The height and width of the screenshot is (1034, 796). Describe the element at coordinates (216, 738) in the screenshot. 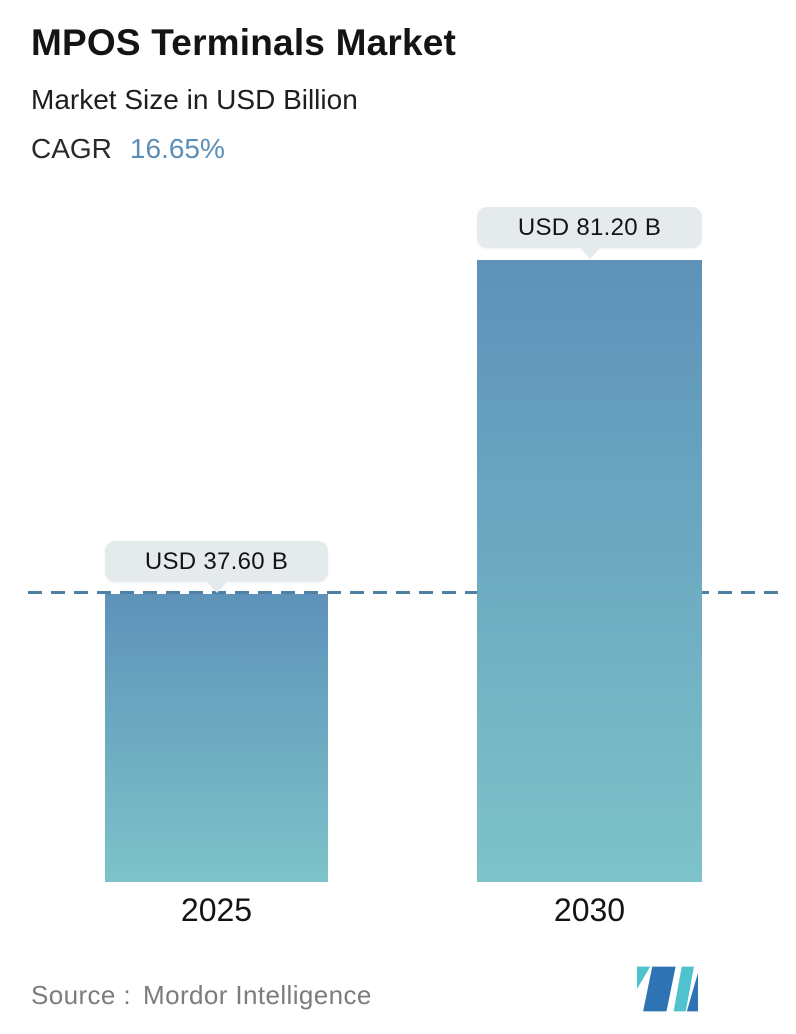

I see `bar-2025` at that location.